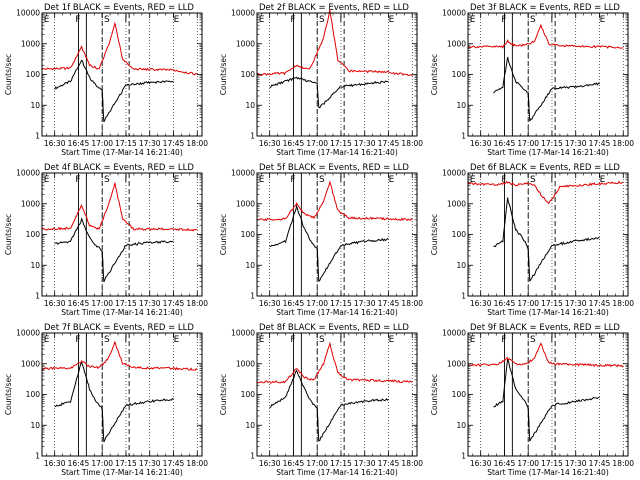 The image size is (640, 480). What do you see at coordinates (119, 168) in the screenshot?
I see `panel-title: Det 4f BLACK = Events, RED = LLD` at bounding box center [119, 168].